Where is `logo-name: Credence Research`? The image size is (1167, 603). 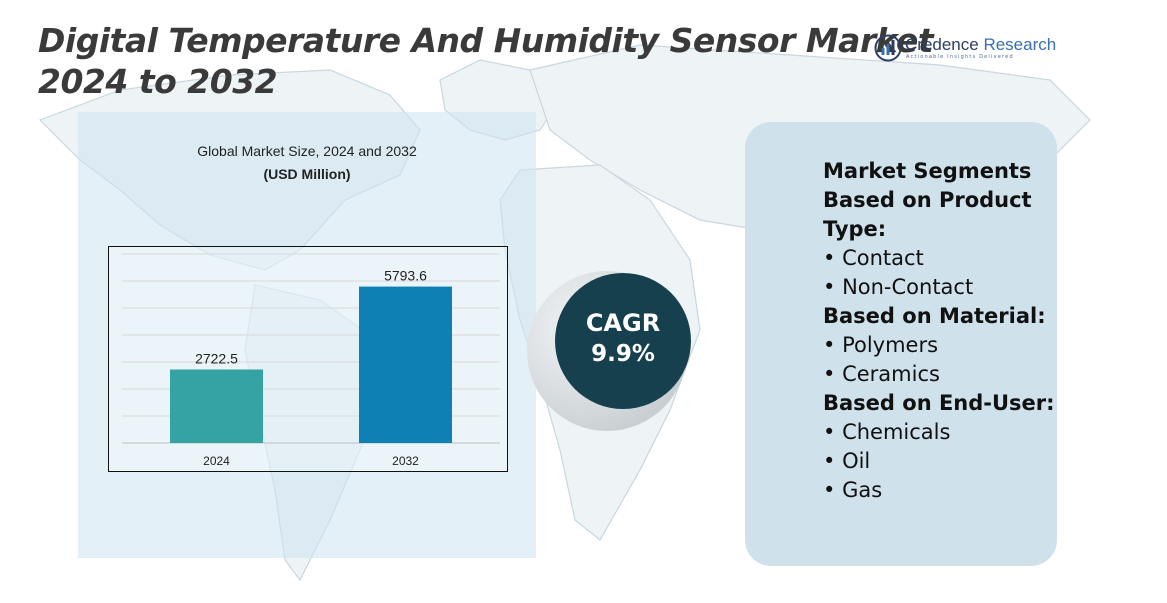 logo-name: Credence Research is located at coordinates (980, 45).